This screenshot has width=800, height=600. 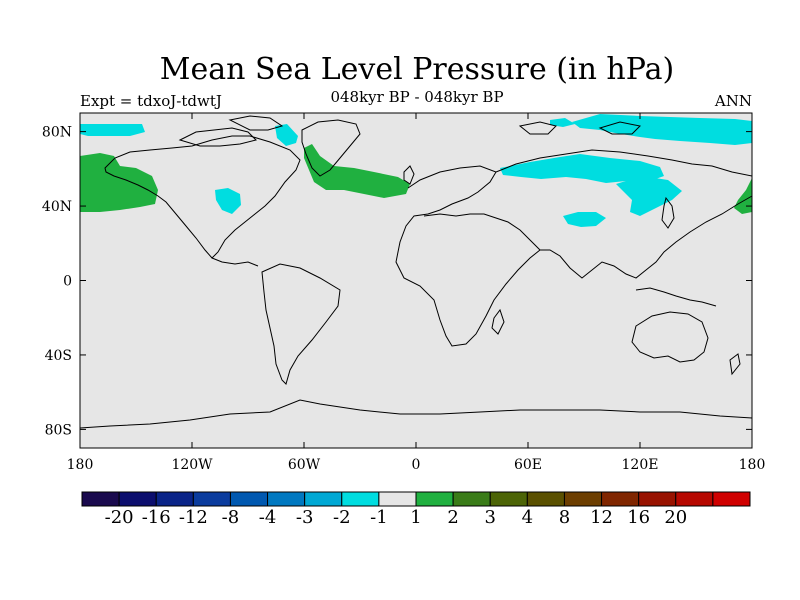 I want to click on experiment-label: Expt = tdxoJ-tdwtJ, so click(x=151, y=101).